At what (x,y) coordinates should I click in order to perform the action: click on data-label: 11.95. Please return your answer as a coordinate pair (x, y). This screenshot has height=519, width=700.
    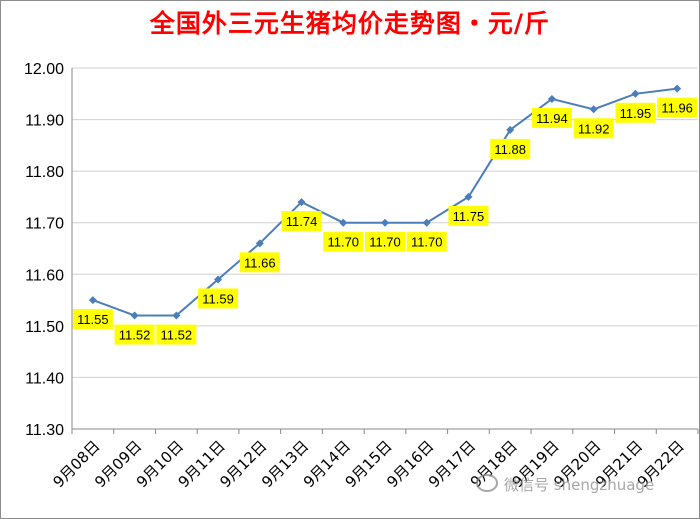
    Looking at the image, I should click on (636, 113).